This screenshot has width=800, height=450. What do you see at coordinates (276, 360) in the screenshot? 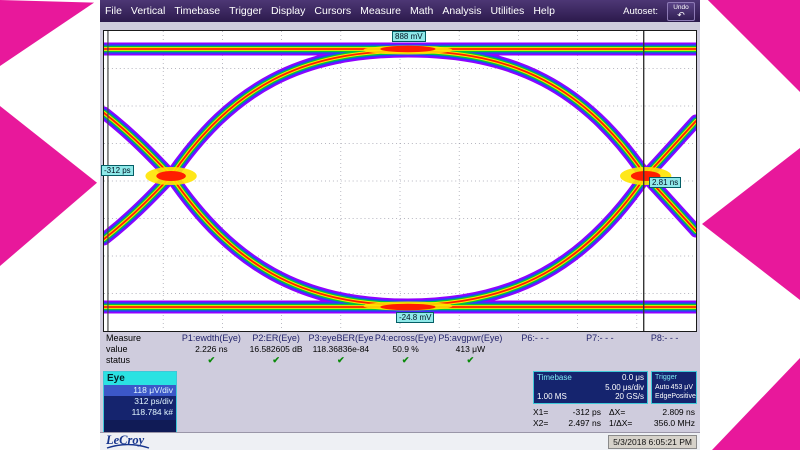
I see `measure-status-p2: ✔` at bounding box center [276, 360].